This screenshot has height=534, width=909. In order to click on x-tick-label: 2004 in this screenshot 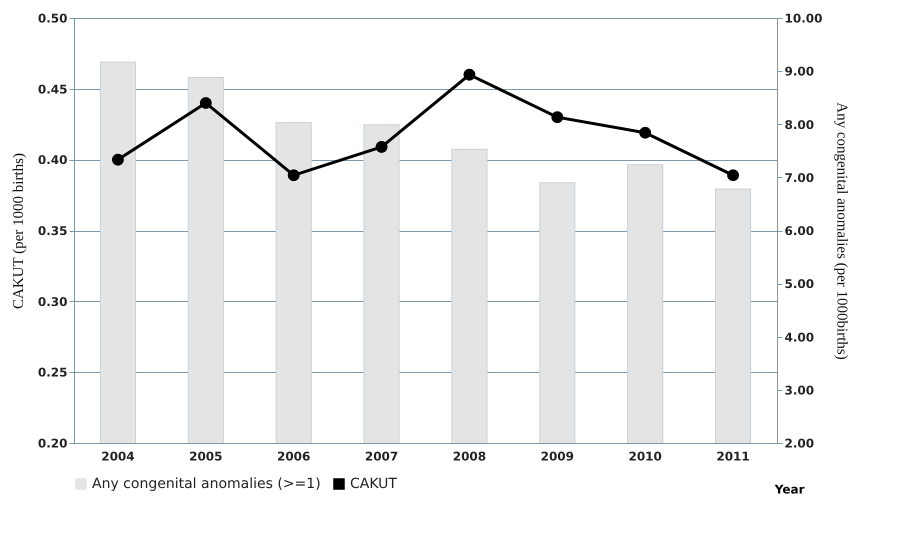, I will do `click(118, 457)`.